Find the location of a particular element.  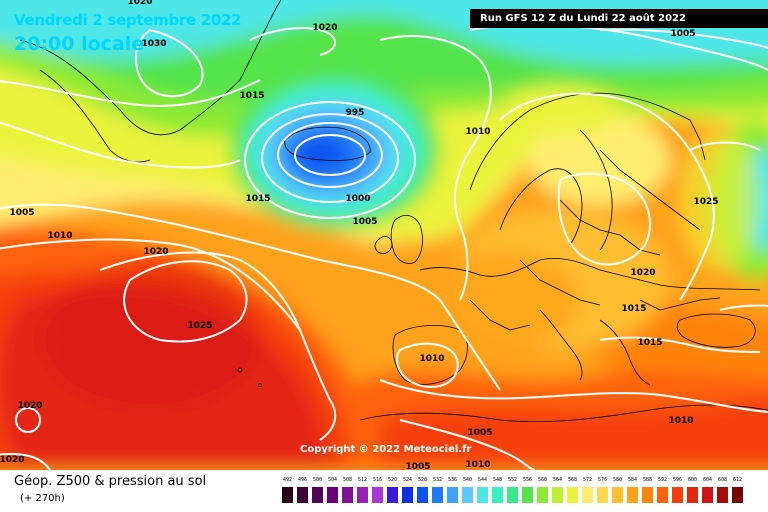

colorbar-label: 552 is located at coordinates (512, 480).